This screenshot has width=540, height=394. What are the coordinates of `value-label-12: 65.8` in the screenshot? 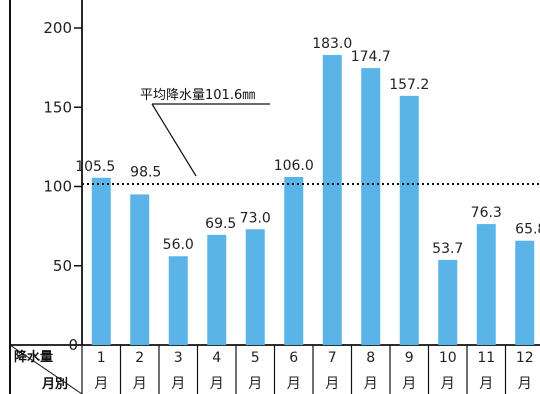 It's located at (527, 230).